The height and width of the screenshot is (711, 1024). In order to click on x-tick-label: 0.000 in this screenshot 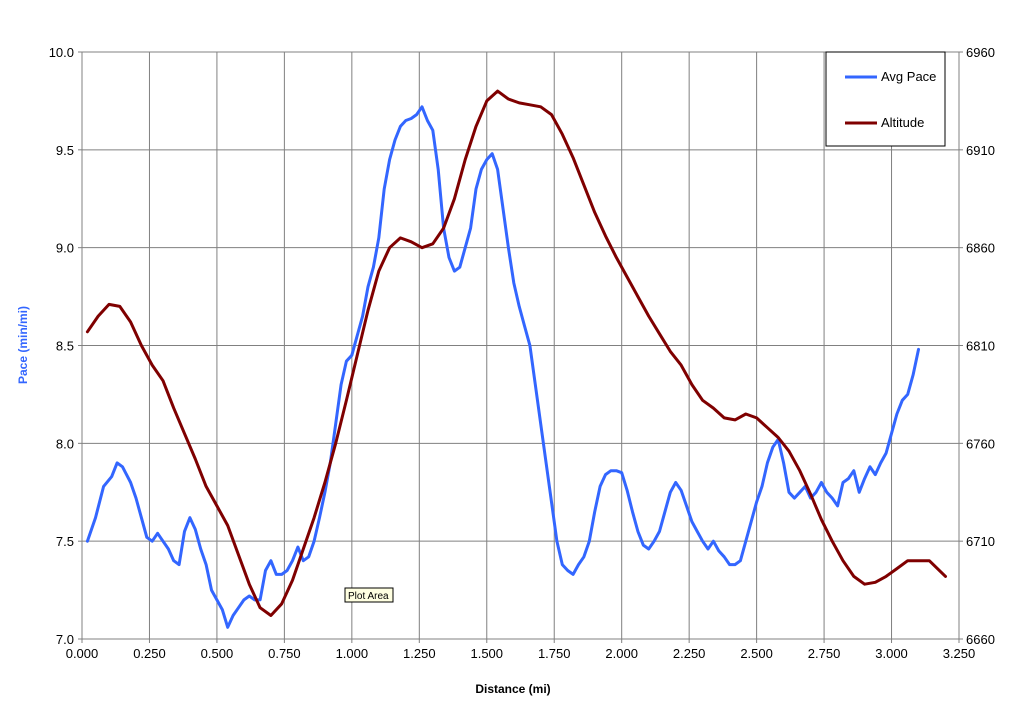, I will do `click(82, 653)`.